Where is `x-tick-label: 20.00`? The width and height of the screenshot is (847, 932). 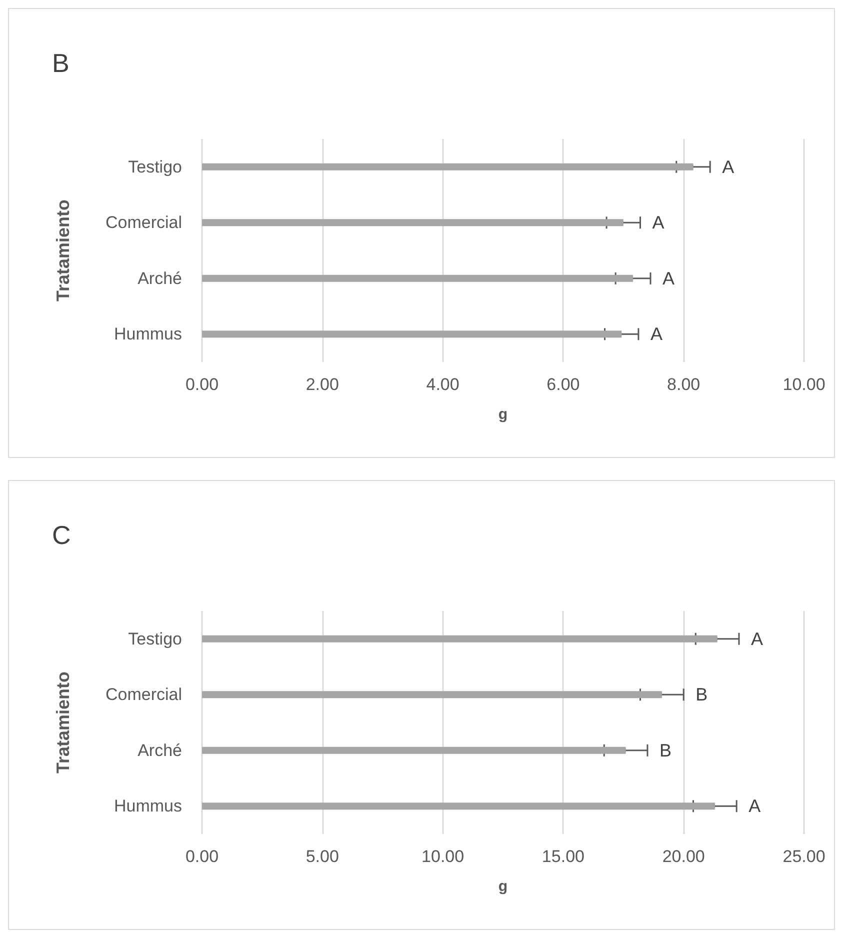
x-tick-label: 20.00 is located at coordinates (683, 856).